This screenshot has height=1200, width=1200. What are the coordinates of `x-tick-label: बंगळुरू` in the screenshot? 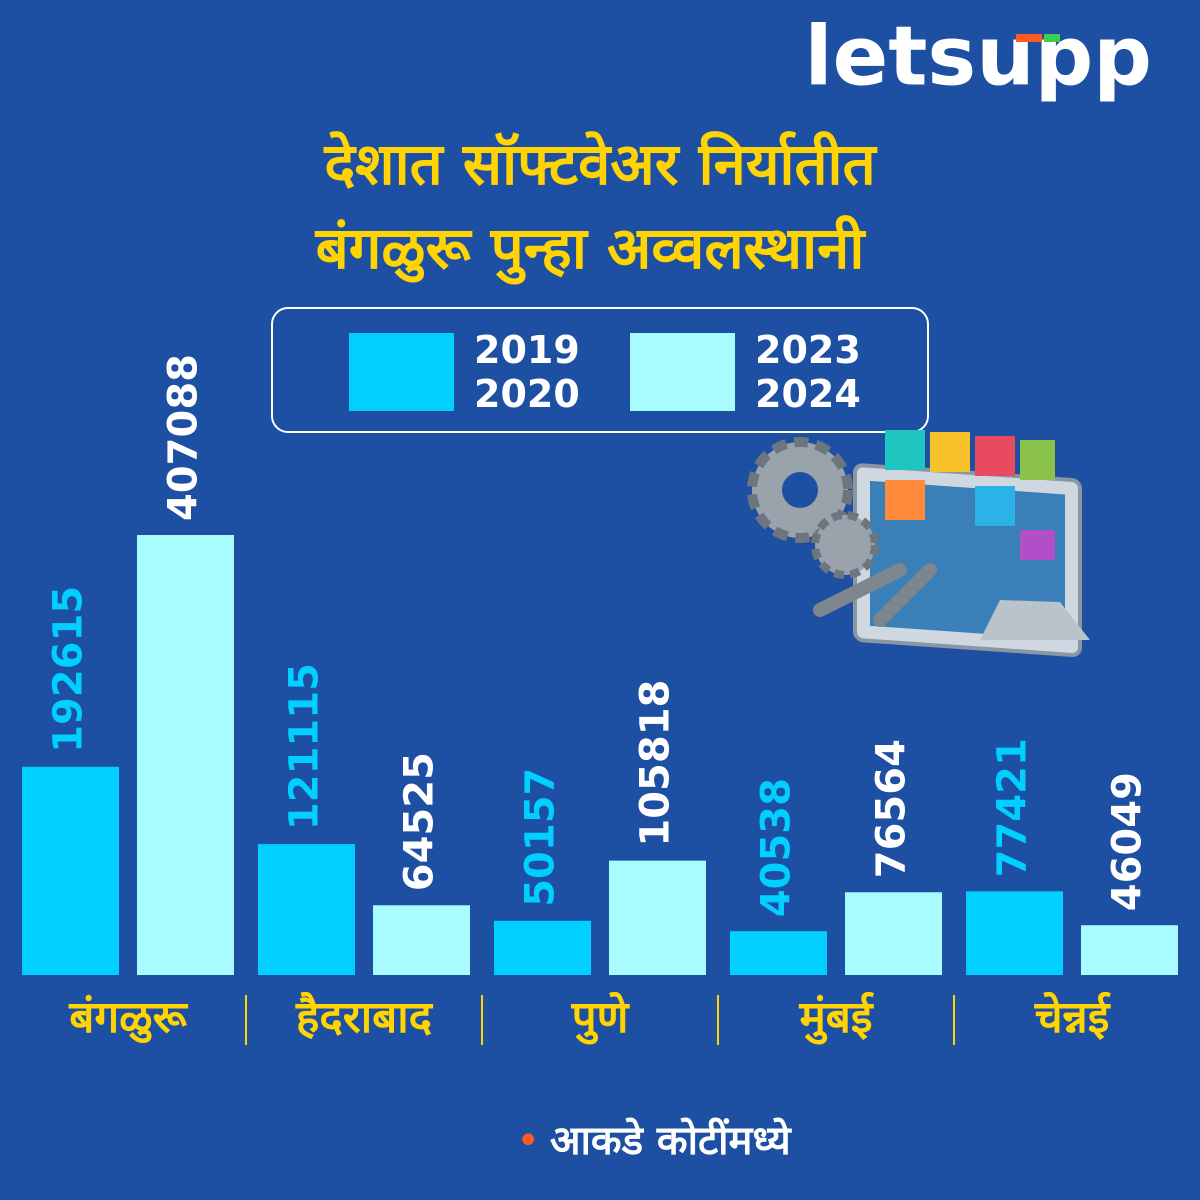 It's located at (128, 1018).